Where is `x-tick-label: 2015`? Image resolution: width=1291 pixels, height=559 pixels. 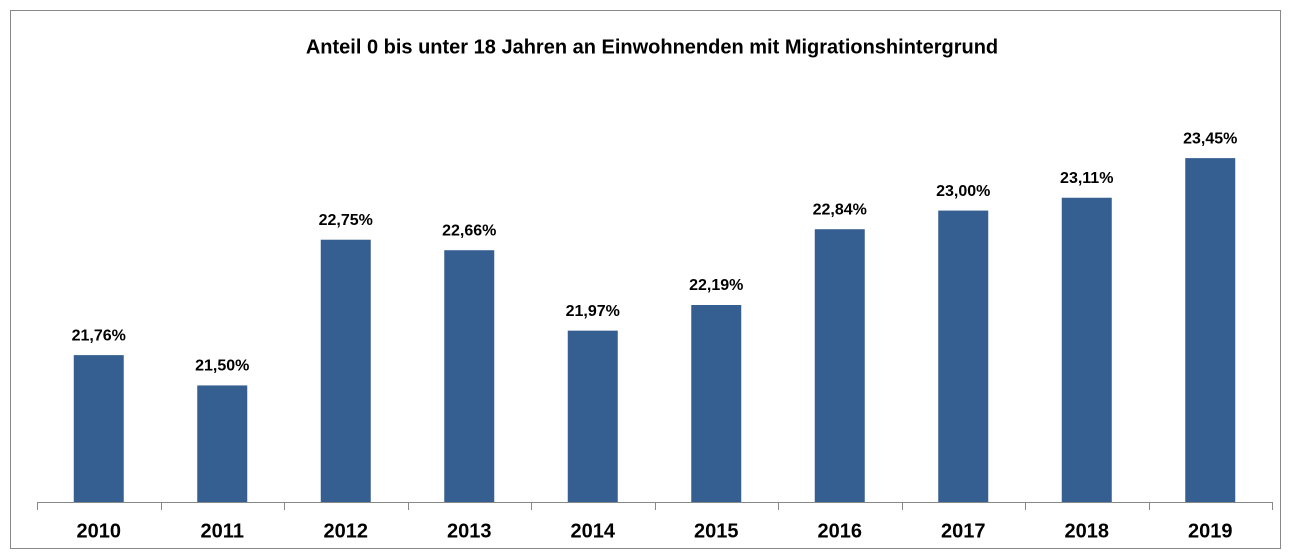 x-tick-label: 2015 is located at coordinates (716, 531).